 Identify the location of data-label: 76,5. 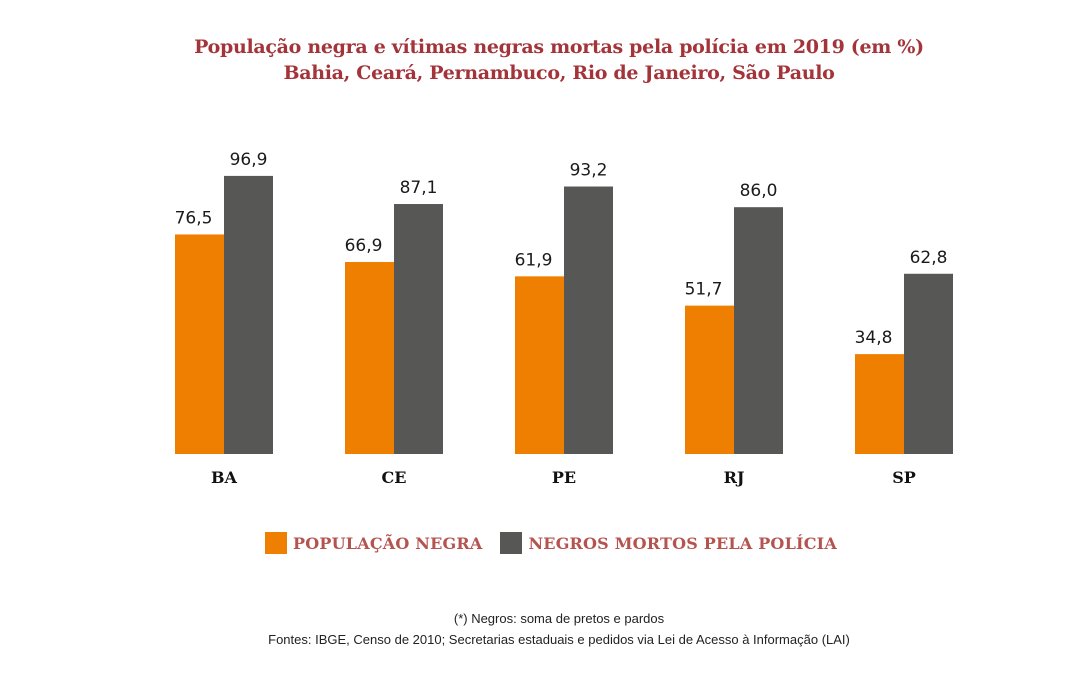
(194, 218).